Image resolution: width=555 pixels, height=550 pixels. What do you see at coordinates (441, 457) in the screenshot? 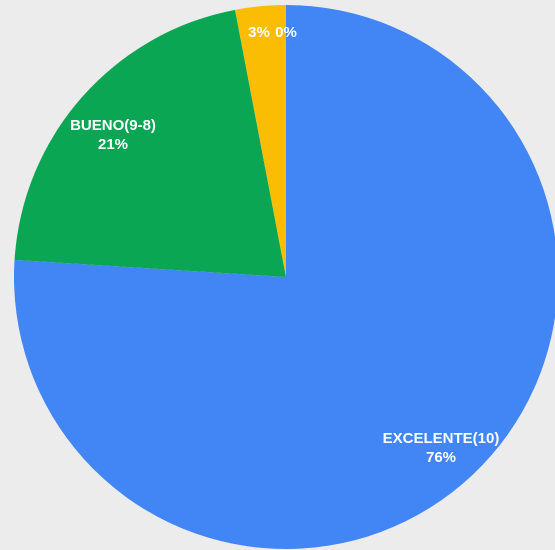
I see `slice-value-excelente: 76%` at bounding box center [441, 457].